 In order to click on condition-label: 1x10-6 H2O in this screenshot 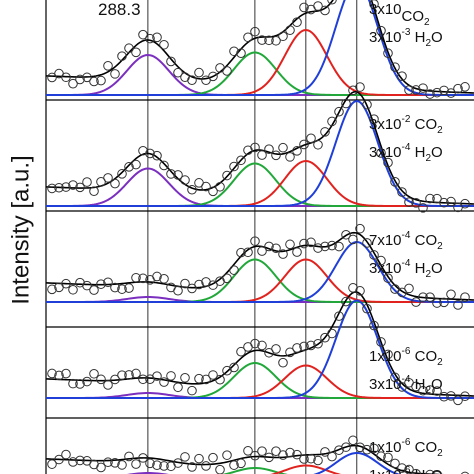, I will do `click(406, 469)`.